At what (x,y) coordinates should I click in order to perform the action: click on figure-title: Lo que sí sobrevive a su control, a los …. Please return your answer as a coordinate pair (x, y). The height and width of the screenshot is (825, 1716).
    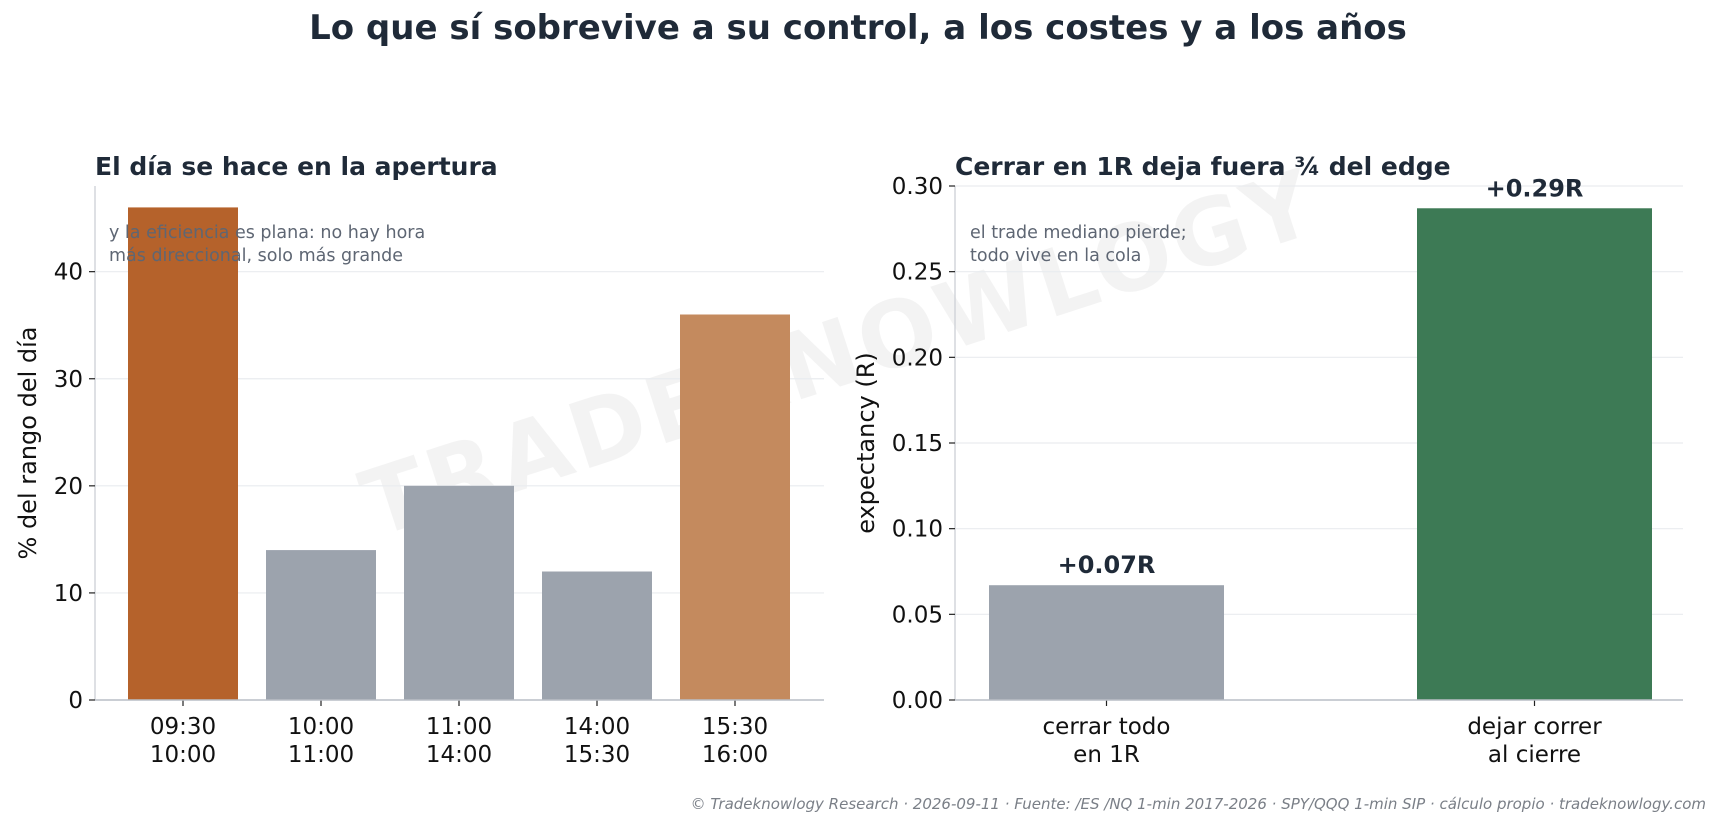
    Looking at the image, I should click on (858, 28).